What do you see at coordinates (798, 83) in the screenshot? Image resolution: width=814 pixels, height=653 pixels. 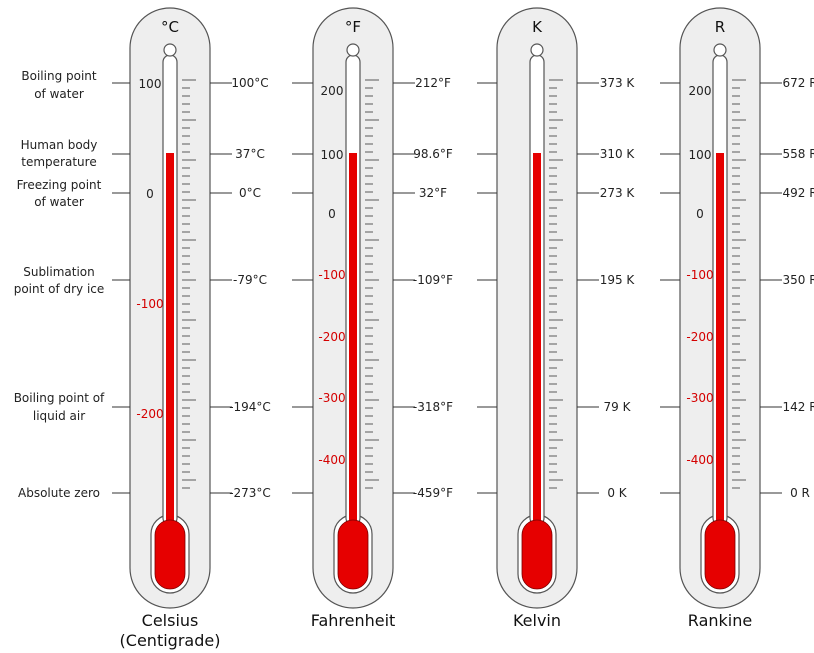 I see `reading-value: 672 R` at bounding box center [798, 83].